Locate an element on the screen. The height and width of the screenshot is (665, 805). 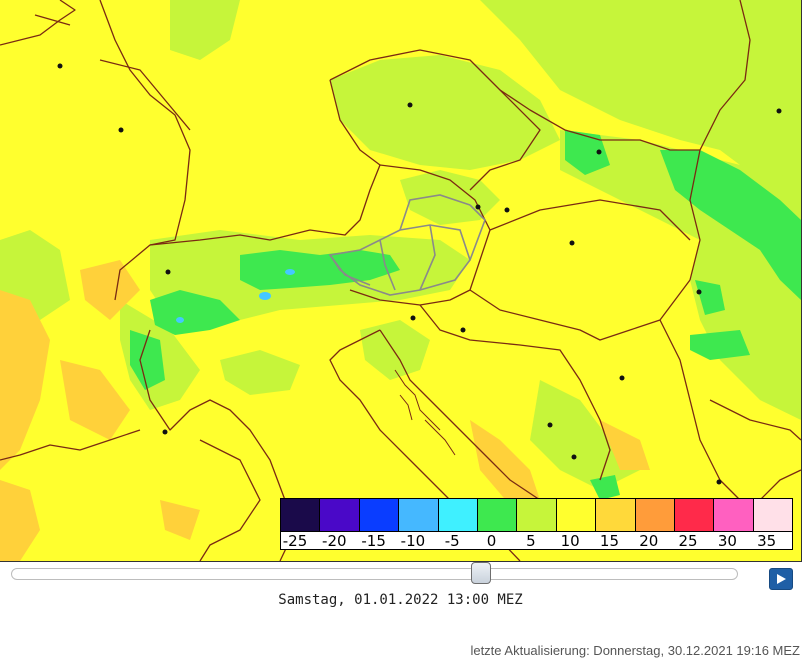
legend-swatches is located at coordinates (537, 515).